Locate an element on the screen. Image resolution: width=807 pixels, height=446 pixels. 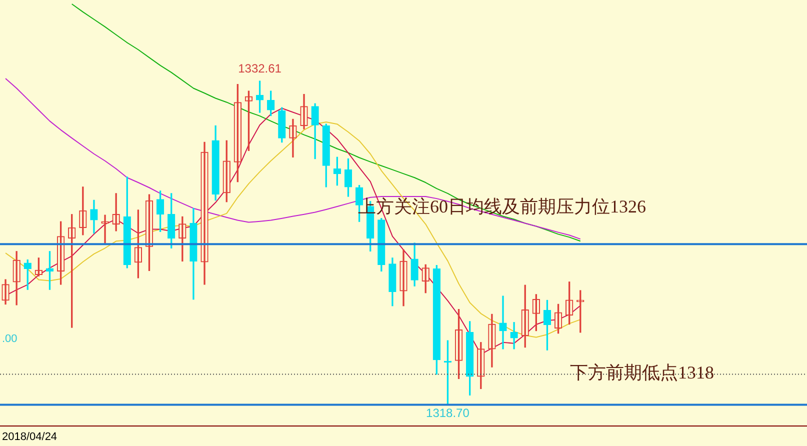
annotation: 1318.70 is located at coordinates (448, 413).